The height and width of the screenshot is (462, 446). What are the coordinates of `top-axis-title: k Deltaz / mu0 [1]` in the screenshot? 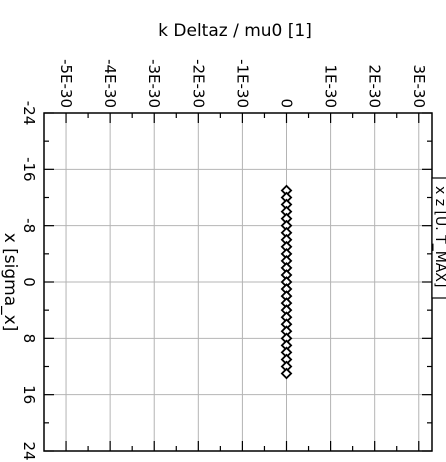 It's located at (235, 31).